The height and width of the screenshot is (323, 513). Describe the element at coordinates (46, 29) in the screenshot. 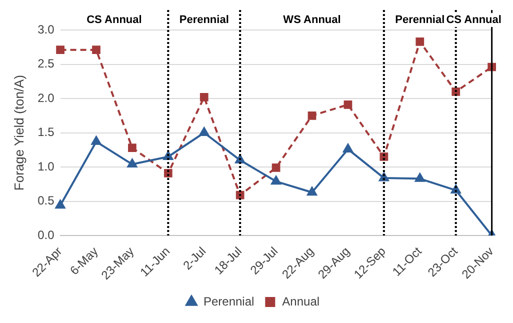

I see `y-tick-label: 3.0` at that location.